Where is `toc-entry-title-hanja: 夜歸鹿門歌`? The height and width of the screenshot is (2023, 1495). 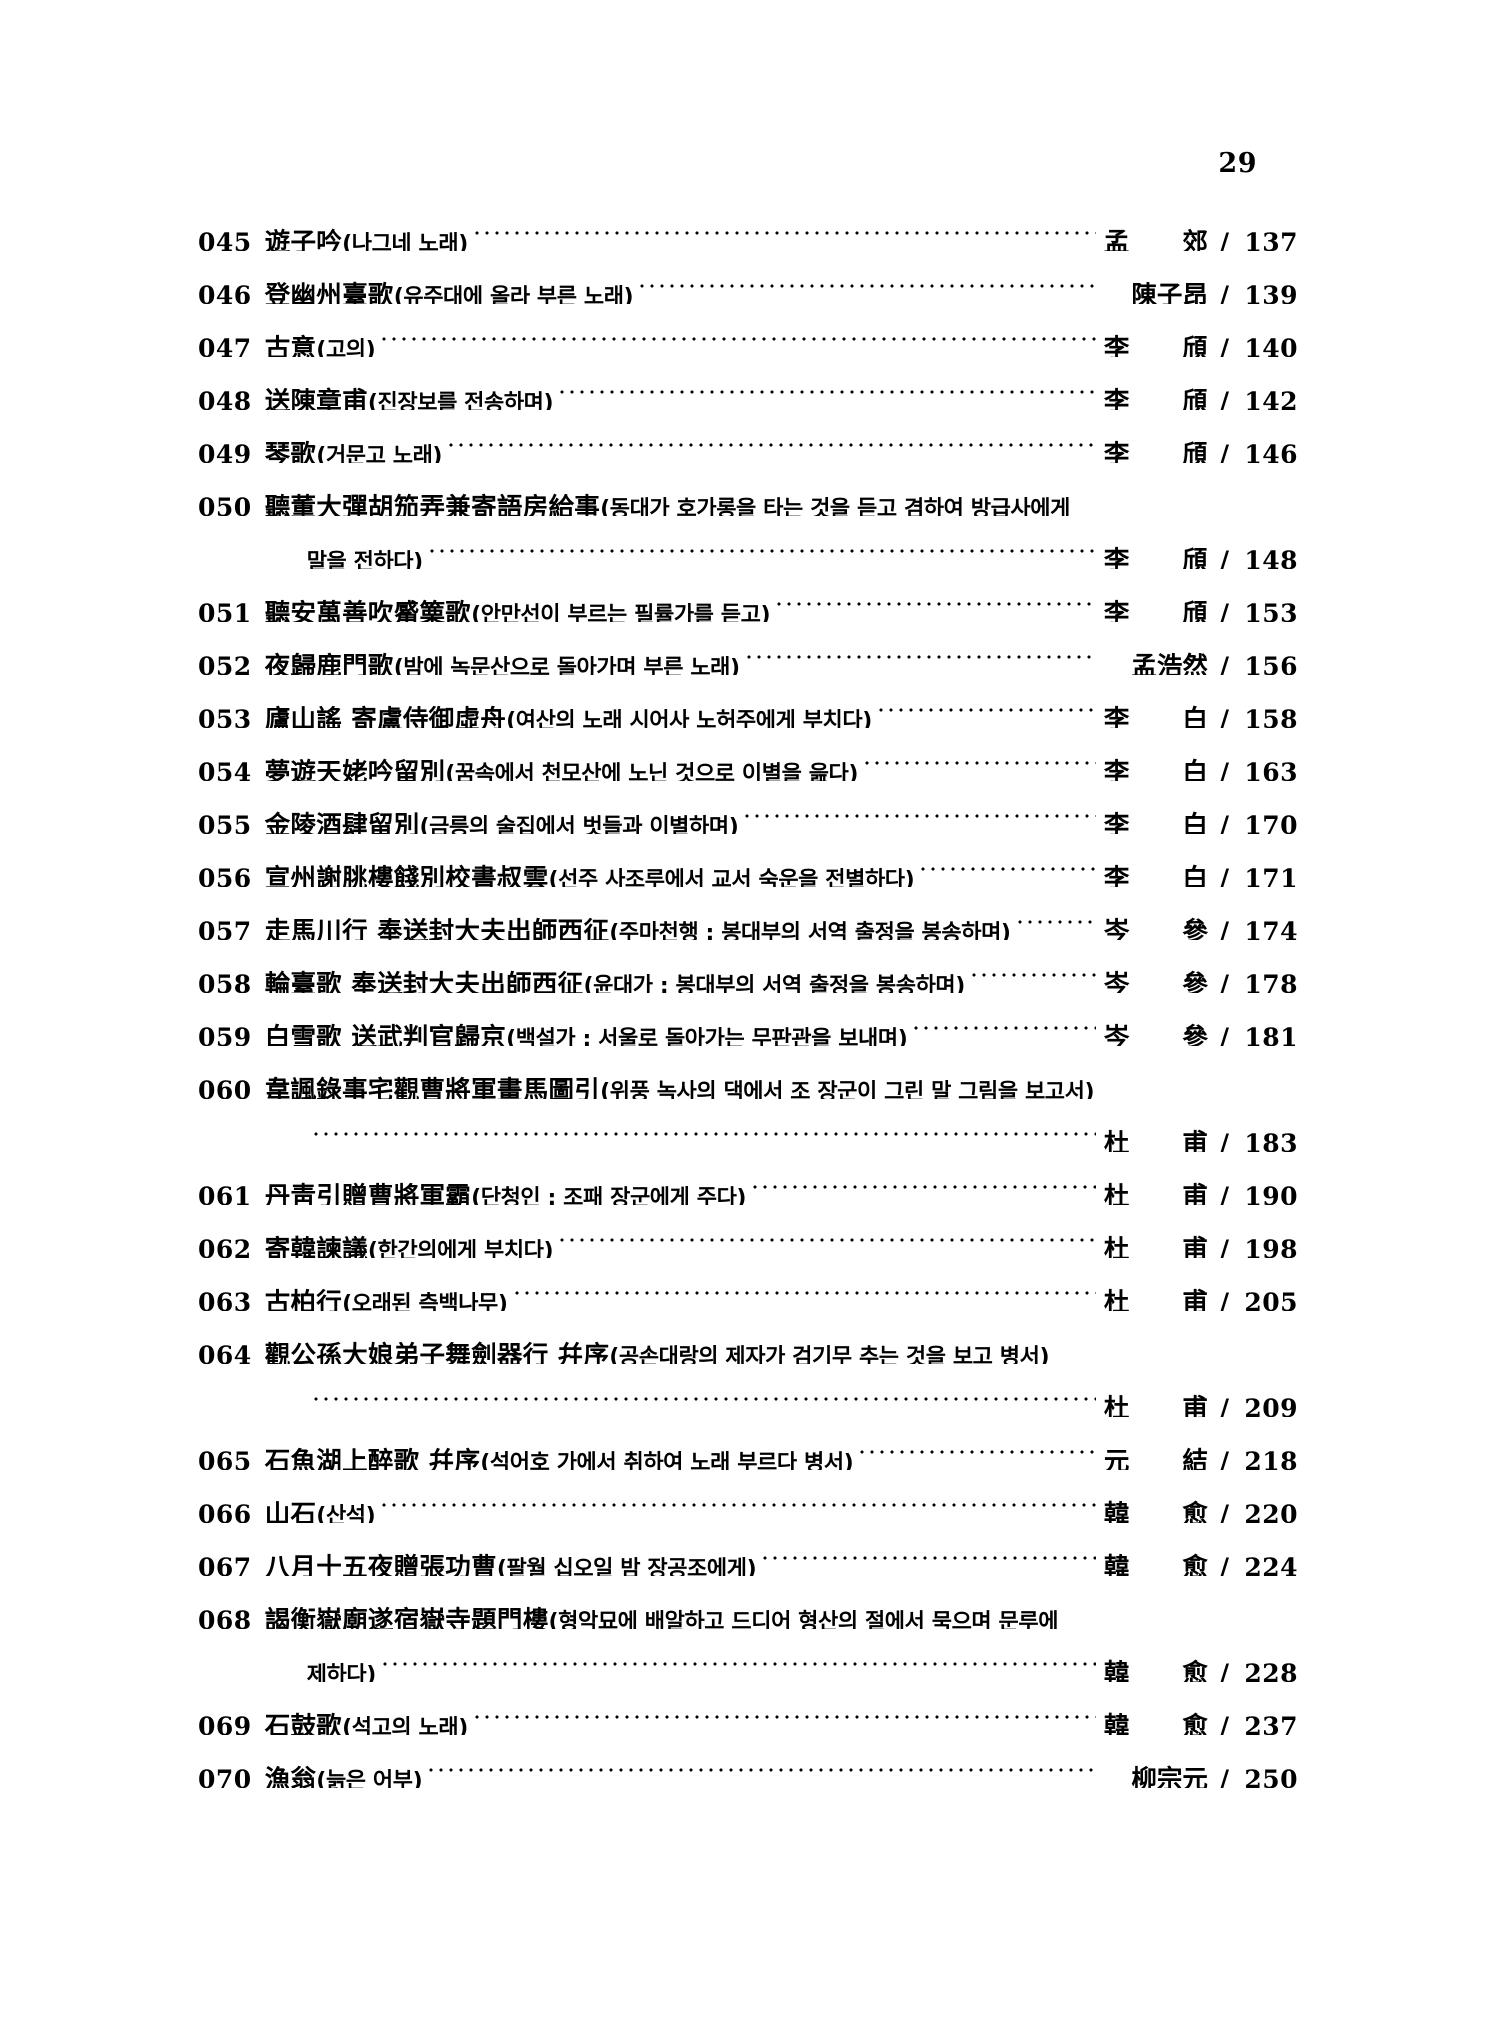 toc-entry-title-hanja: 夜歸鹿門歌 is located at coordinates (329, 663).